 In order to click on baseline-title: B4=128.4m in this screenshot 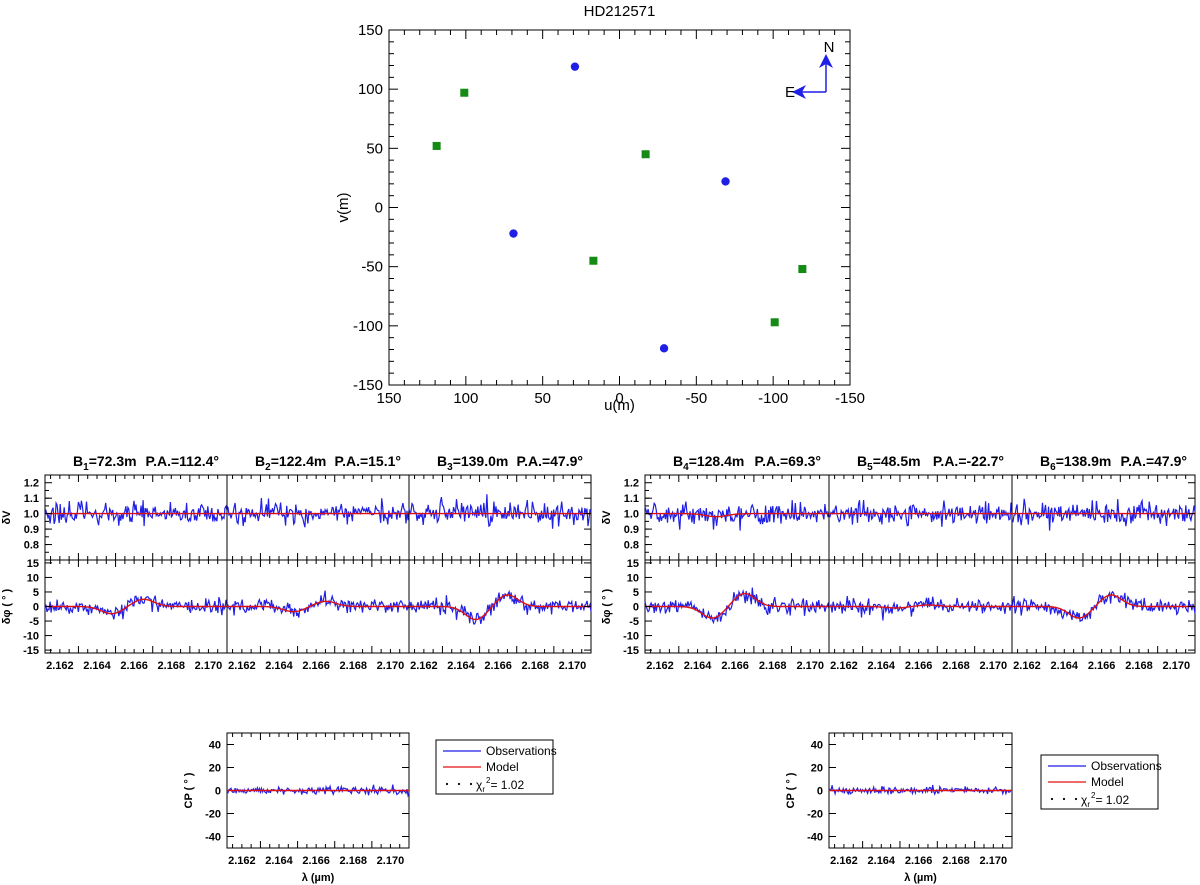, I will do `click(708, 463)`.